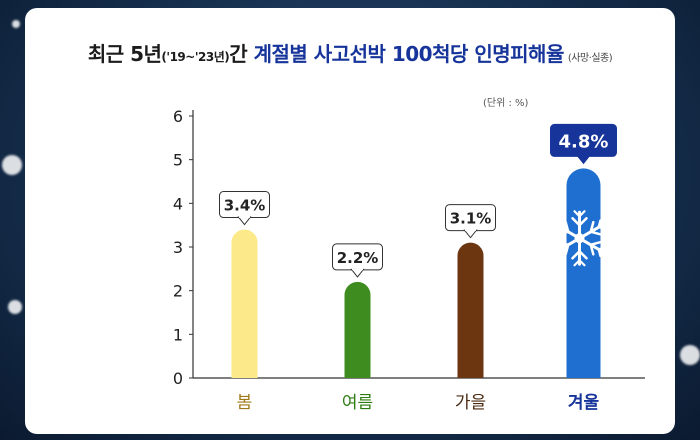  I want to click on category-label: 겨울, so click(584, 403).